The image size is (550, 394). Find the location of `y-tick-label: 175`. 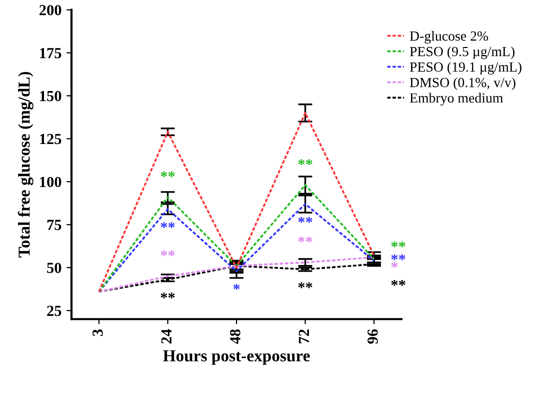

y-tick-label: 175 is located at coordinates (51, 53).